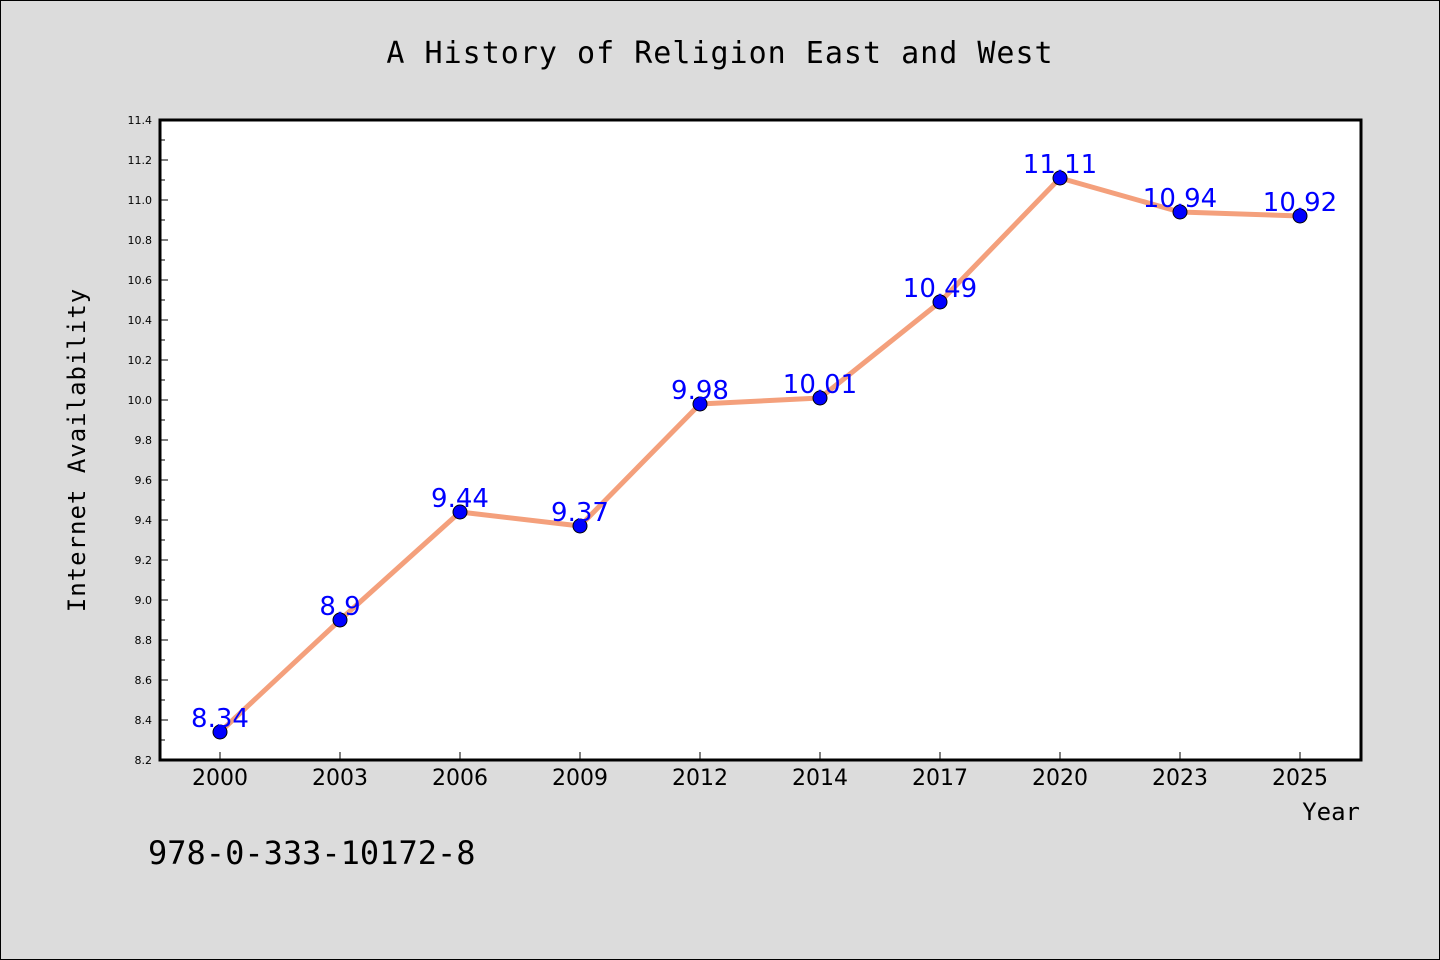 This screenshot has width=1440, height=960. What do you see at coordinates (140, 240) in the screenshot?
I see `y-tick-label: 10.8` at bounding box center [140, 240].